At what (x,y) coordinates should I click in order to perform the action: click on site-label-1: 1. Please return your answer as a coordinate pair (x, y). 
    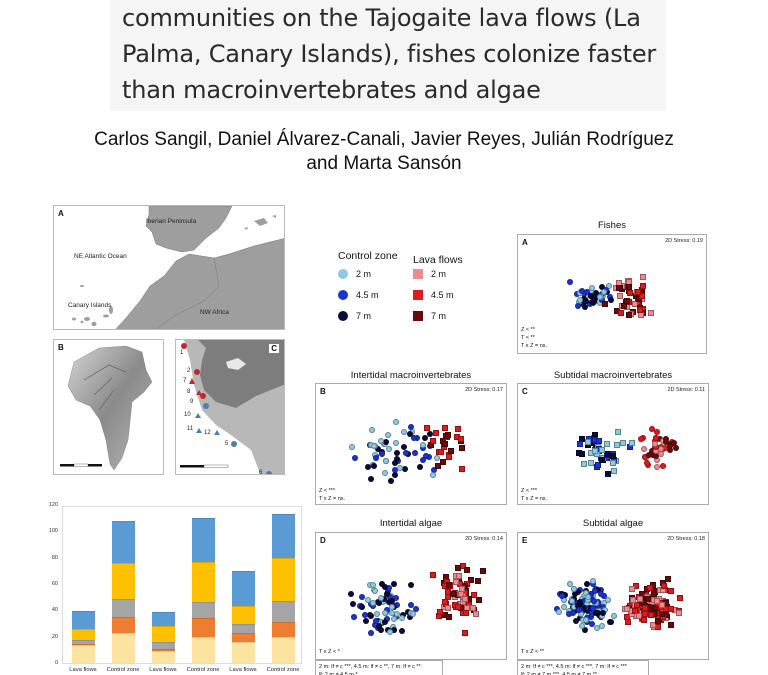
    Looking at the image, I should click on (182, 353).